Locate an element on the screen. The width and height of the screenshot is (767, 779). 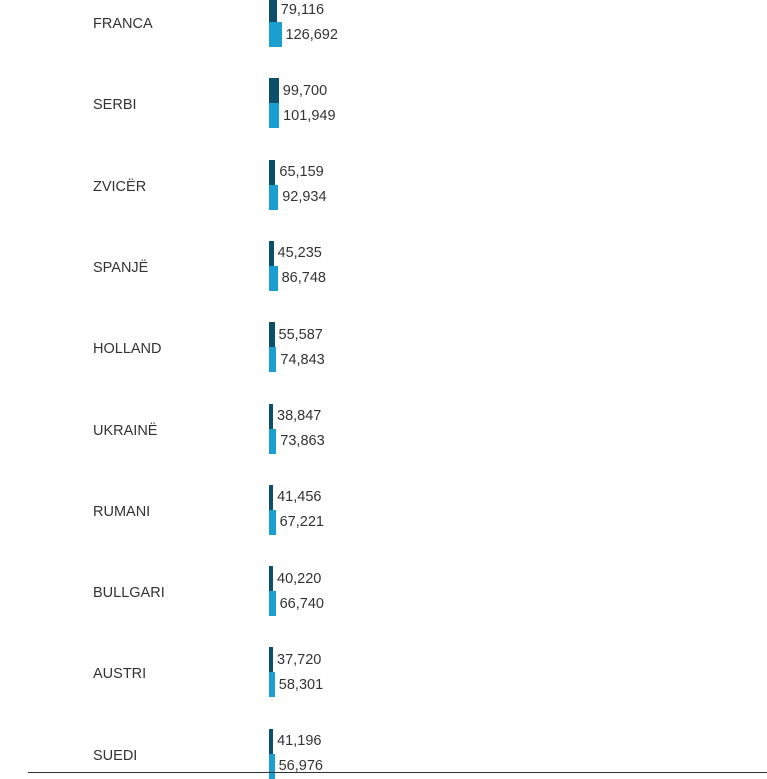
value-label: 38,847 is located at coordinates (299, 416).